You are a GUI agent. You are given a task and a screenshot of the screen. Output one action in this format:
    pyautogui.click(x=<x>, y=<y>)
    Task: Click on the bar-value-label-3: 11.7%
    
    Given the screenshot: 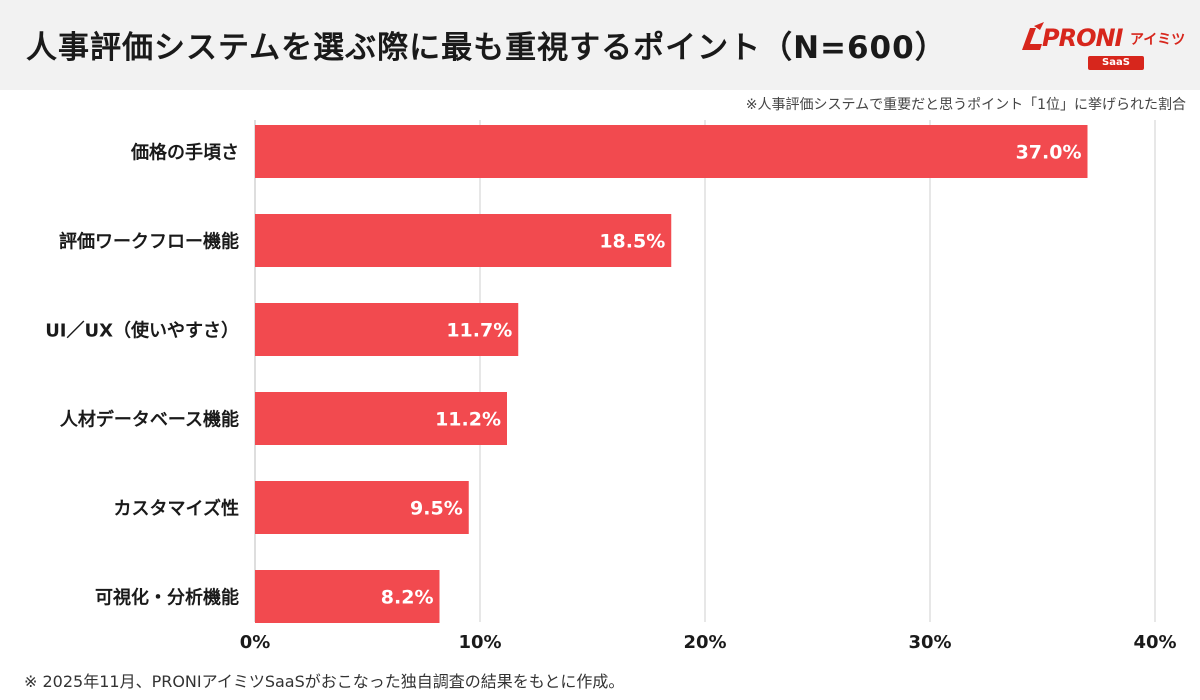 What is the action you would take?
    pyautogui.click(x=479, y=331)
    